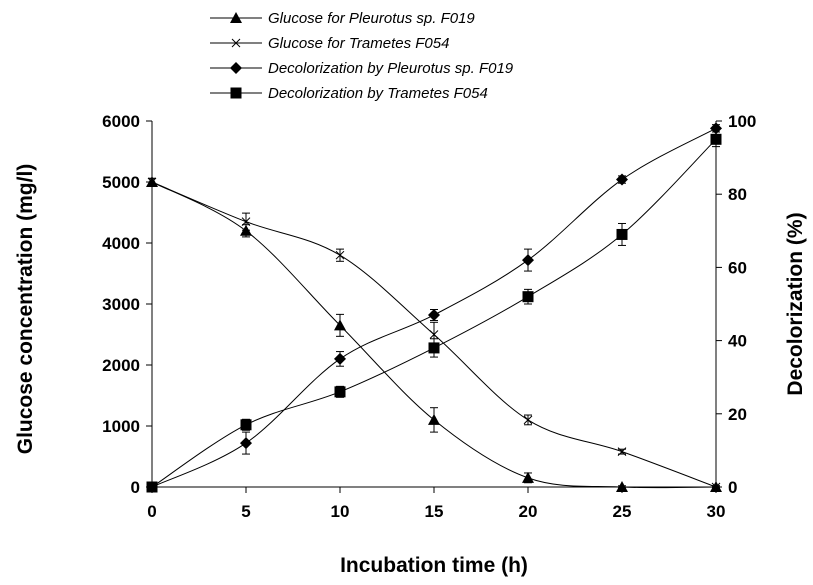  Describe the element at coordinates (737, 414) in the screenshot. I see `y-right-tick-label: 20` at that location.